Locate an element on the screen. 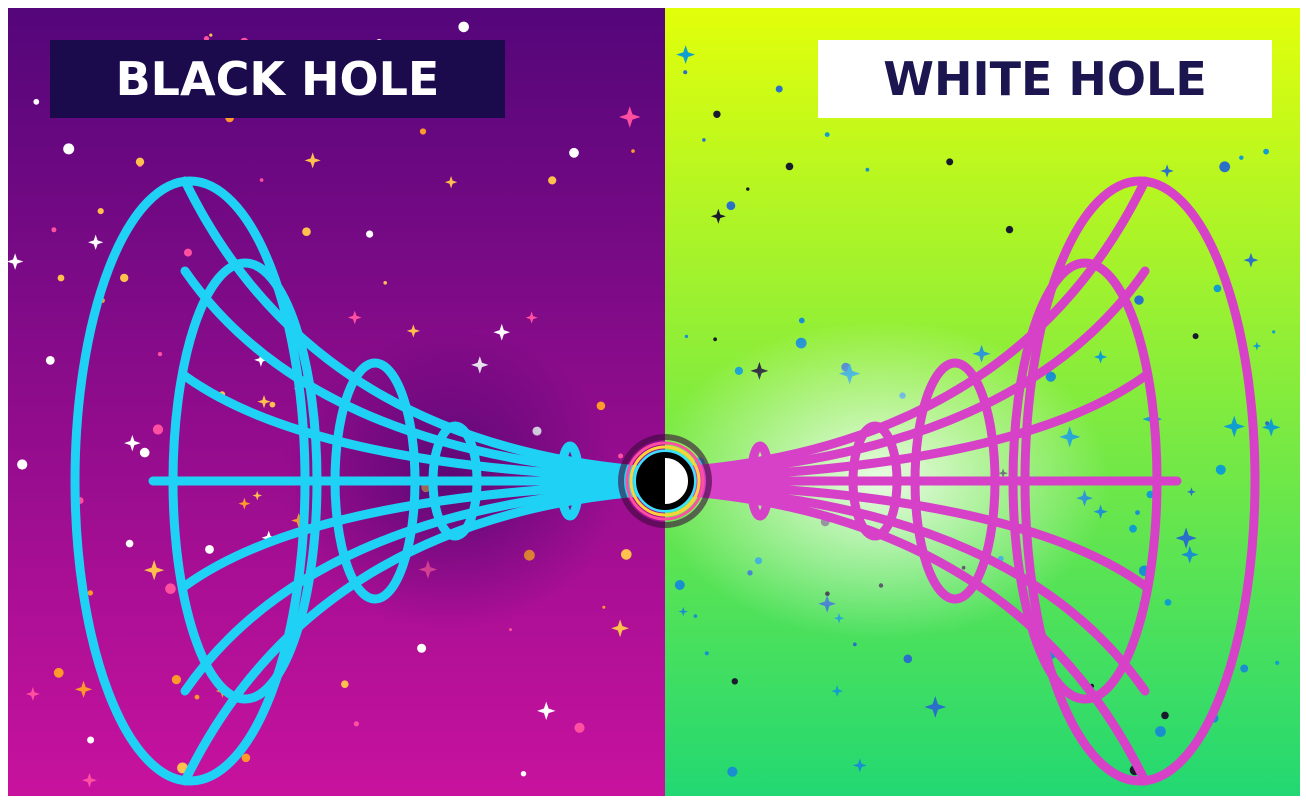 This screenshot has width=1306, height=800. black-white-disc-icon is located at coordinates (665, 481).